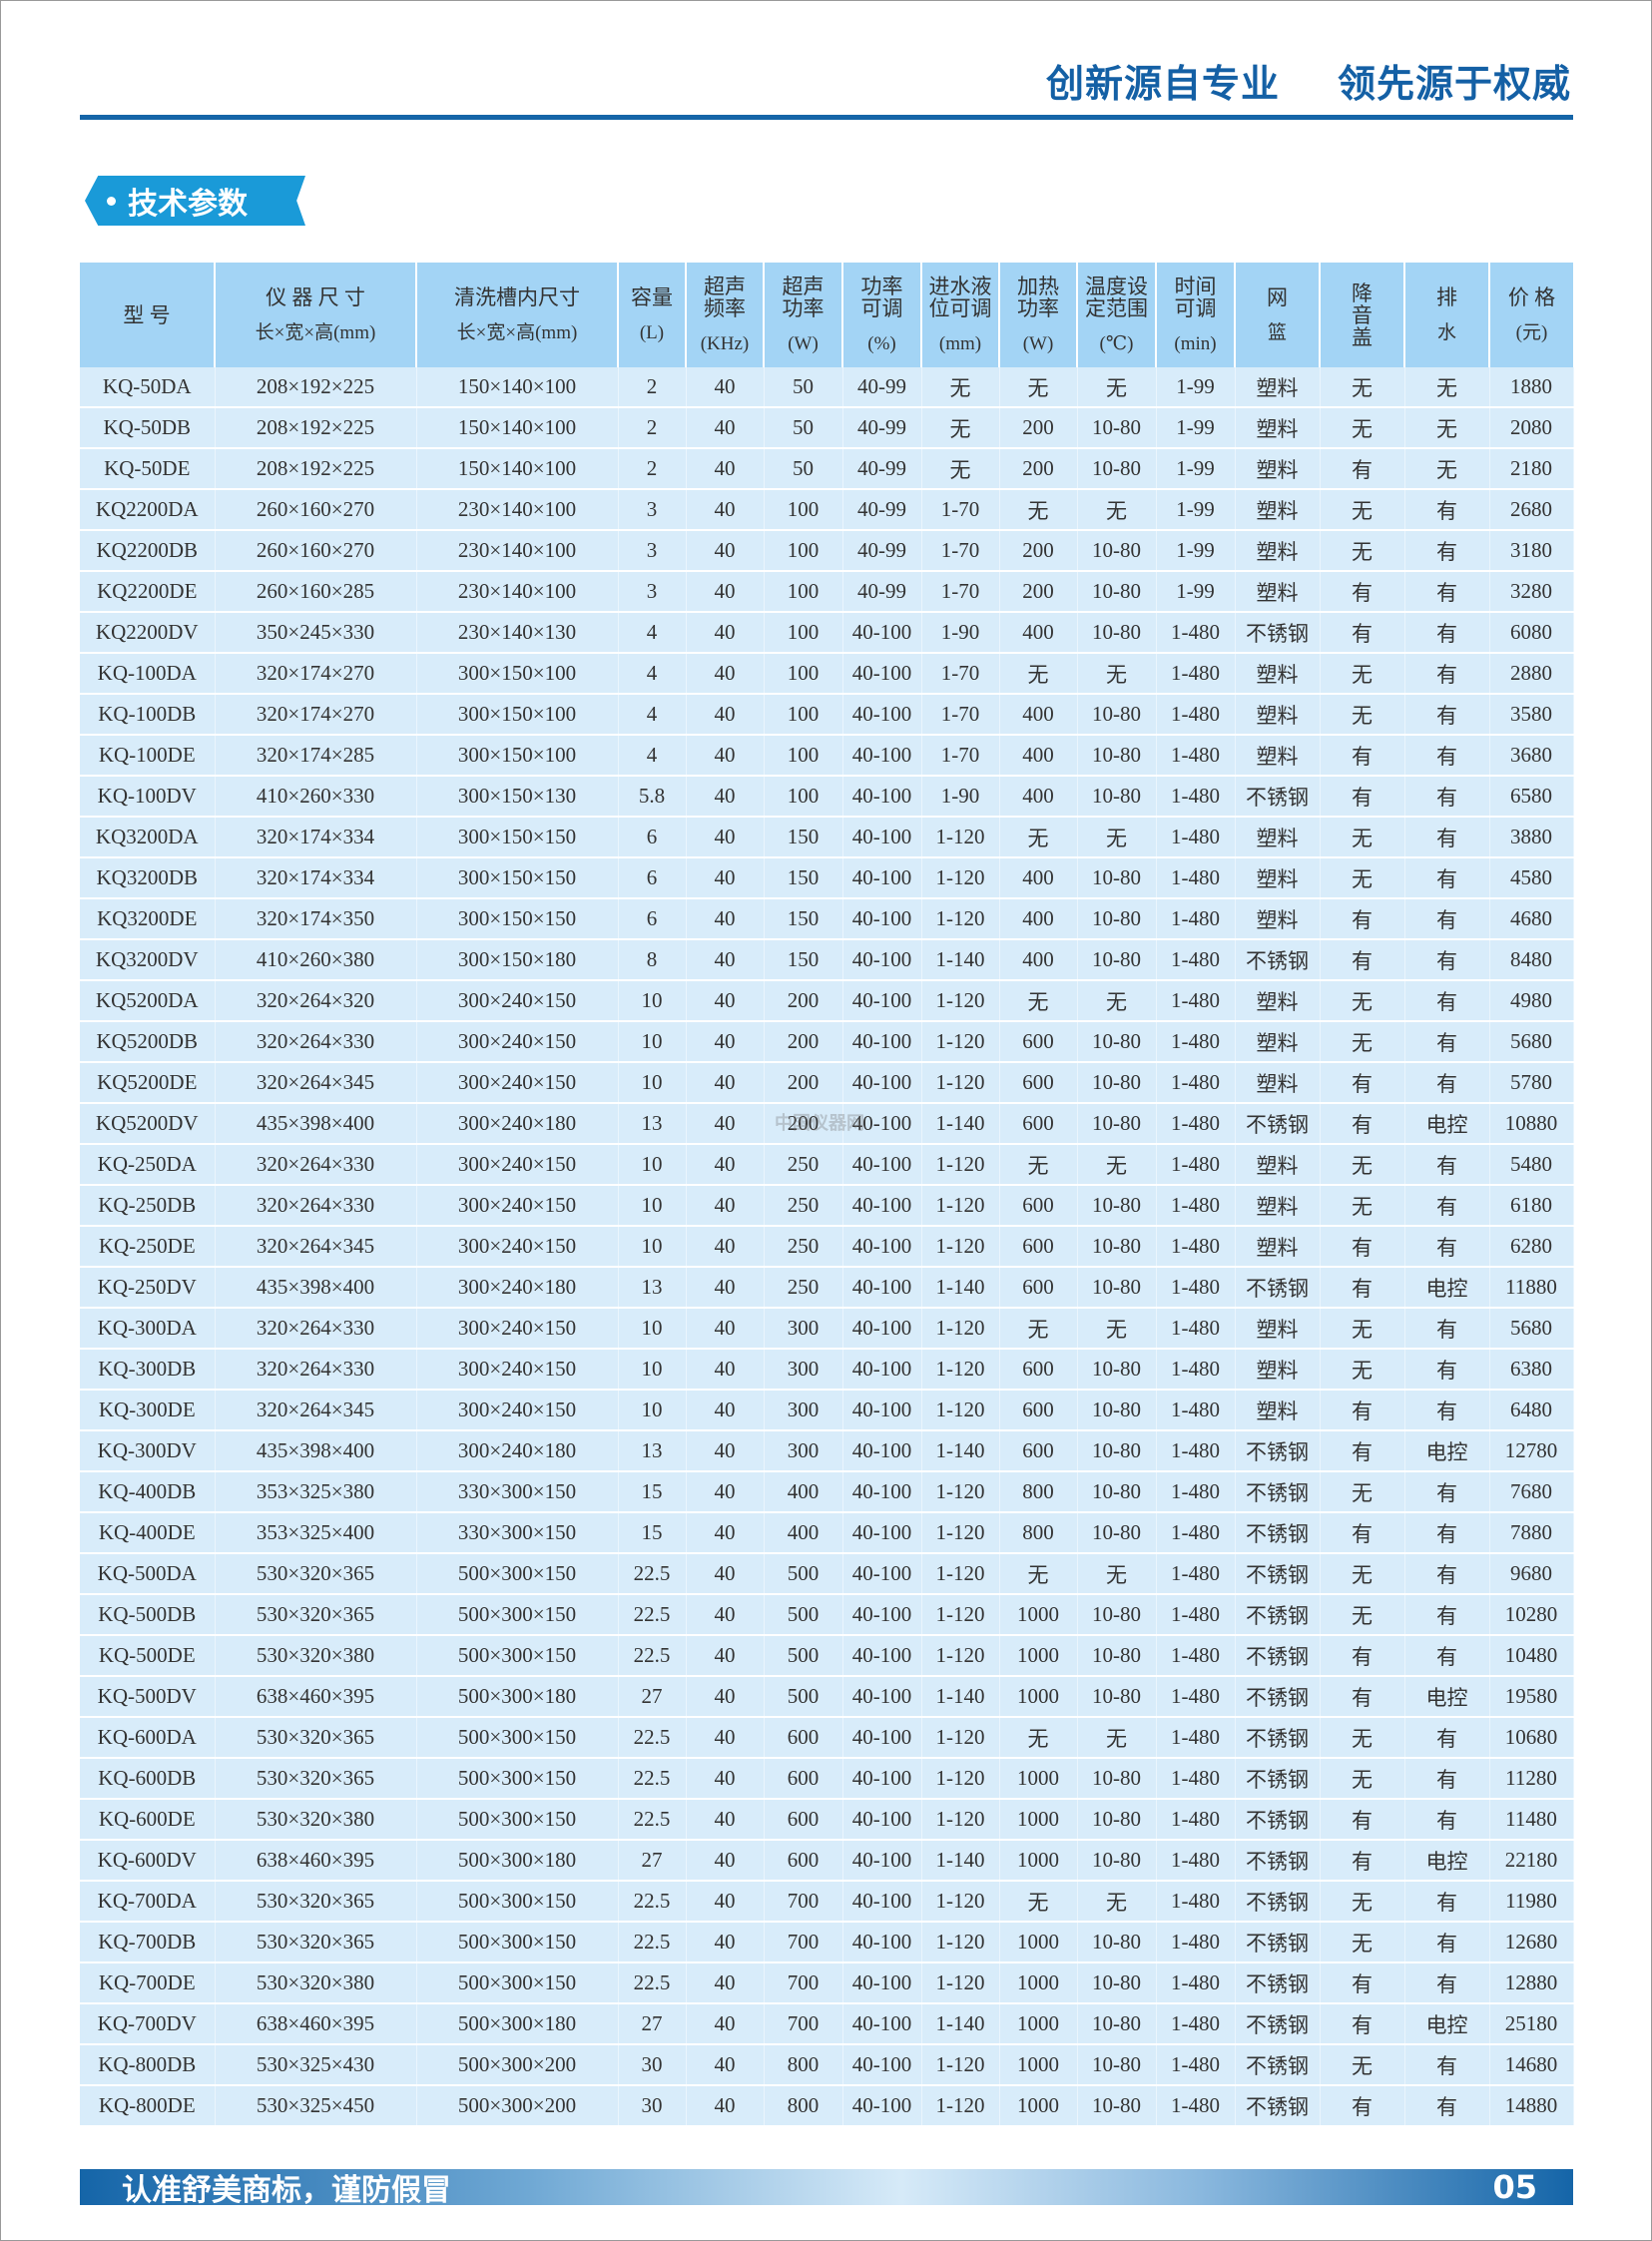 The width and height of the screenshot is (1652, 2241). Describe the element at coordinates (517, 1001) in the screenshot. I see `table-cell: 300×240×150` at that location.